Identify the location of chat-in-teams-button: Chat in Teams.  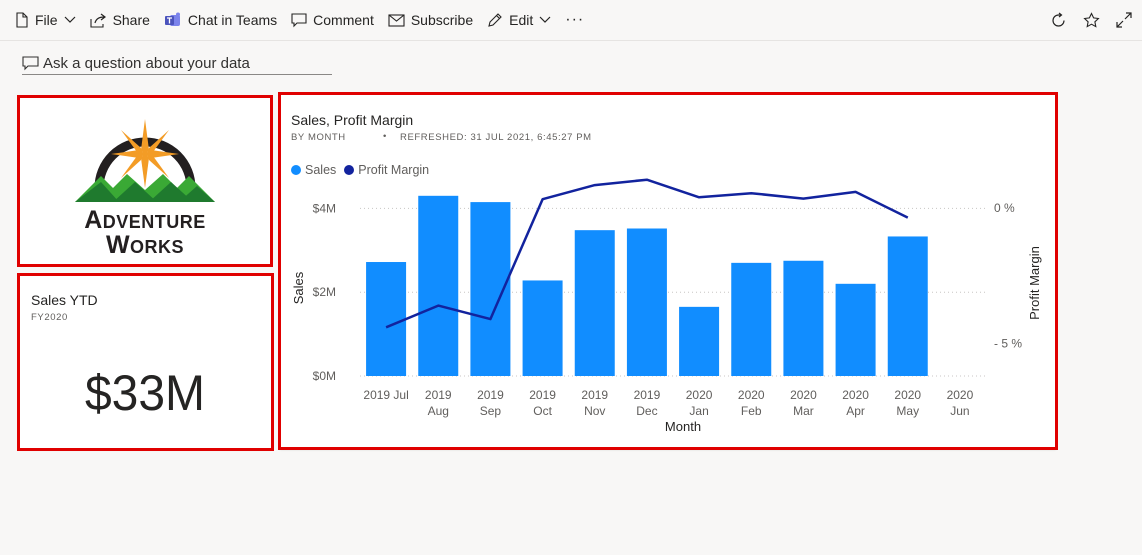
(220, 20).